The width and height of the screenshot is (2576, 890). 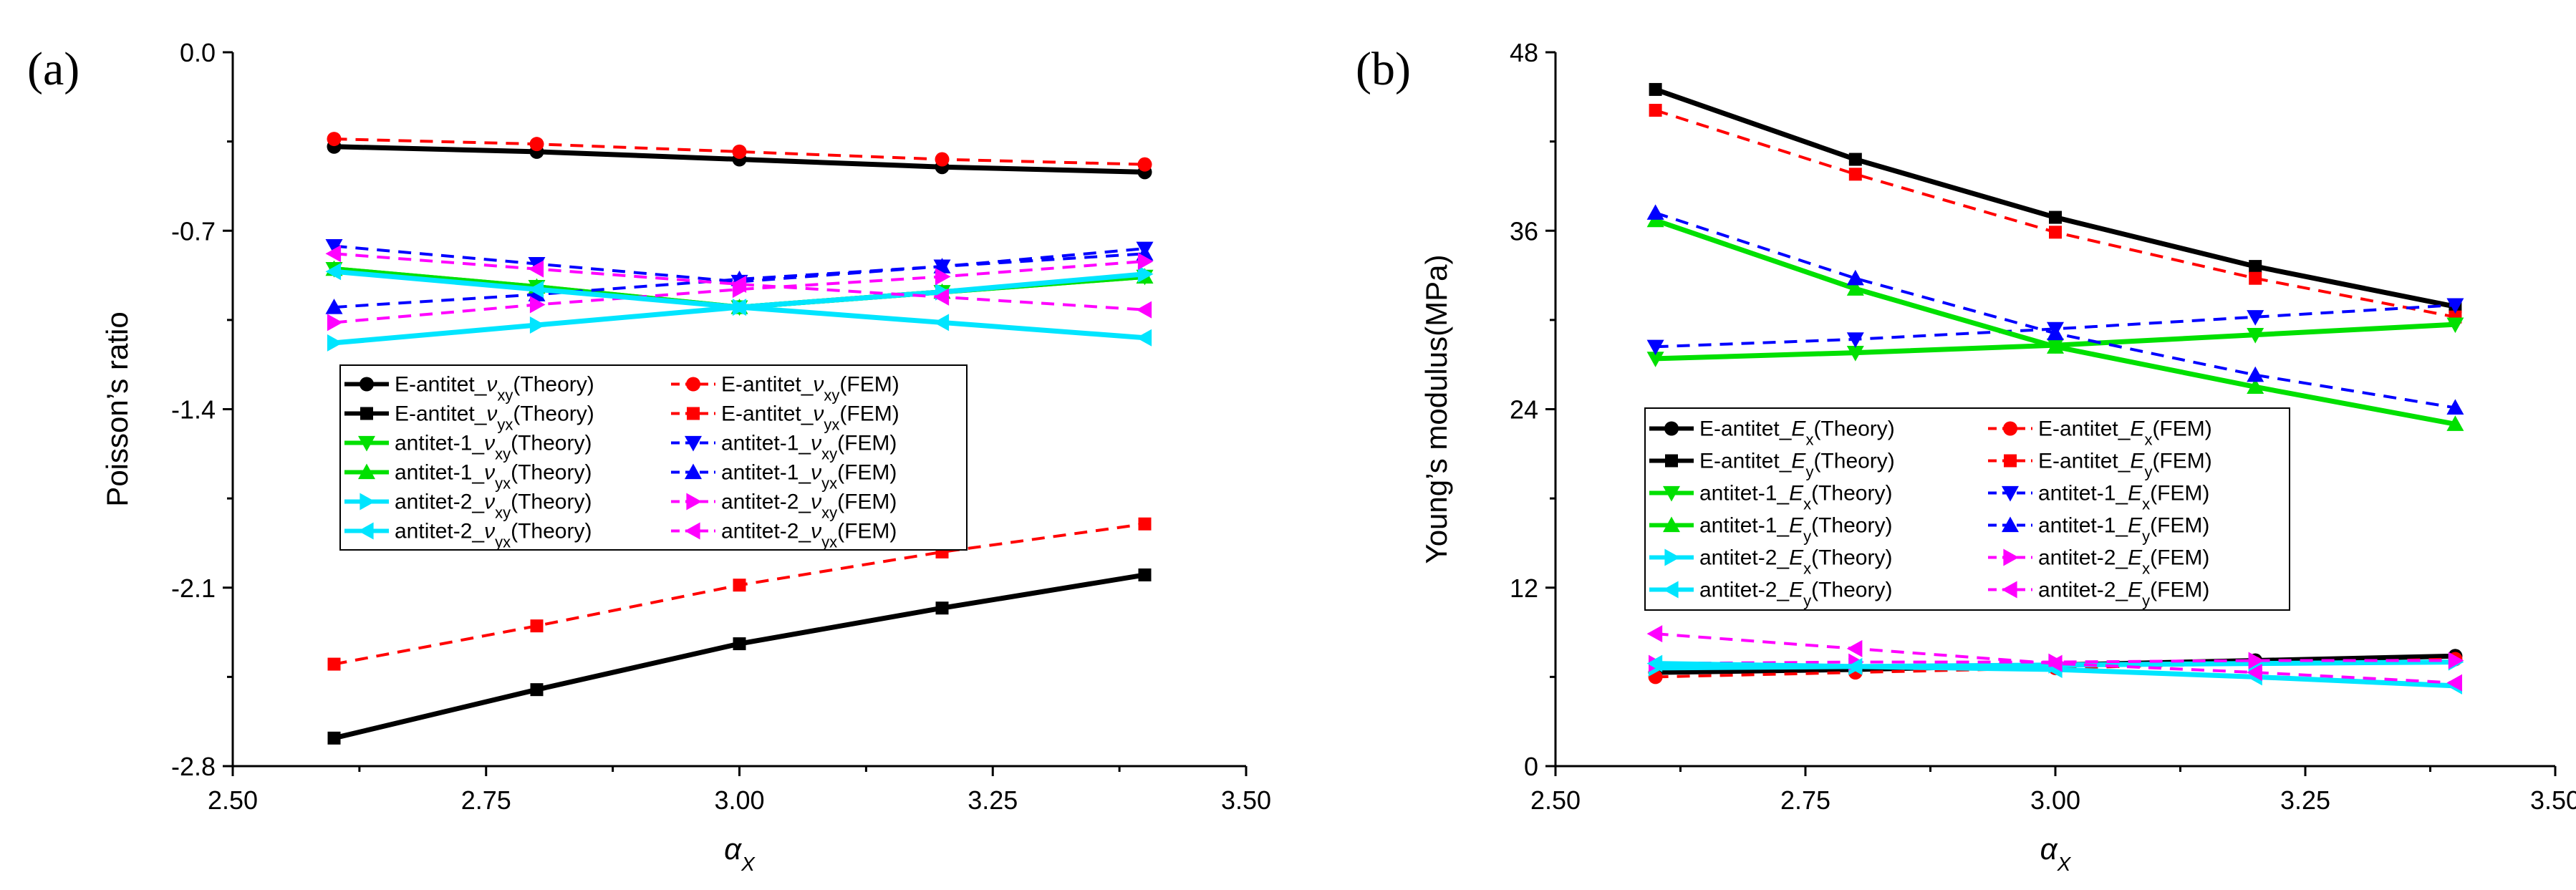 I want to click on legend-item: antitet-1_νxy(Theory), so click(x=468, y=448).